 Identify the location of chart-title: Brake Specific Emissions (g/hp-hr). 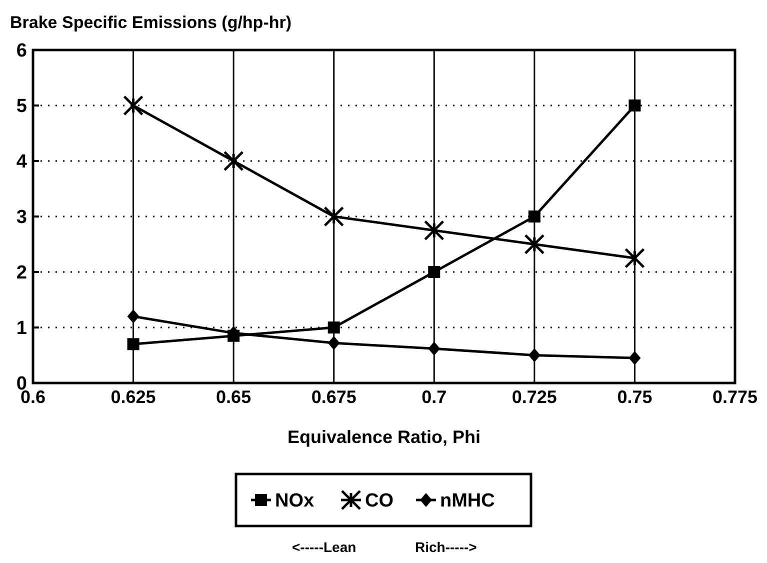
(151, 22).